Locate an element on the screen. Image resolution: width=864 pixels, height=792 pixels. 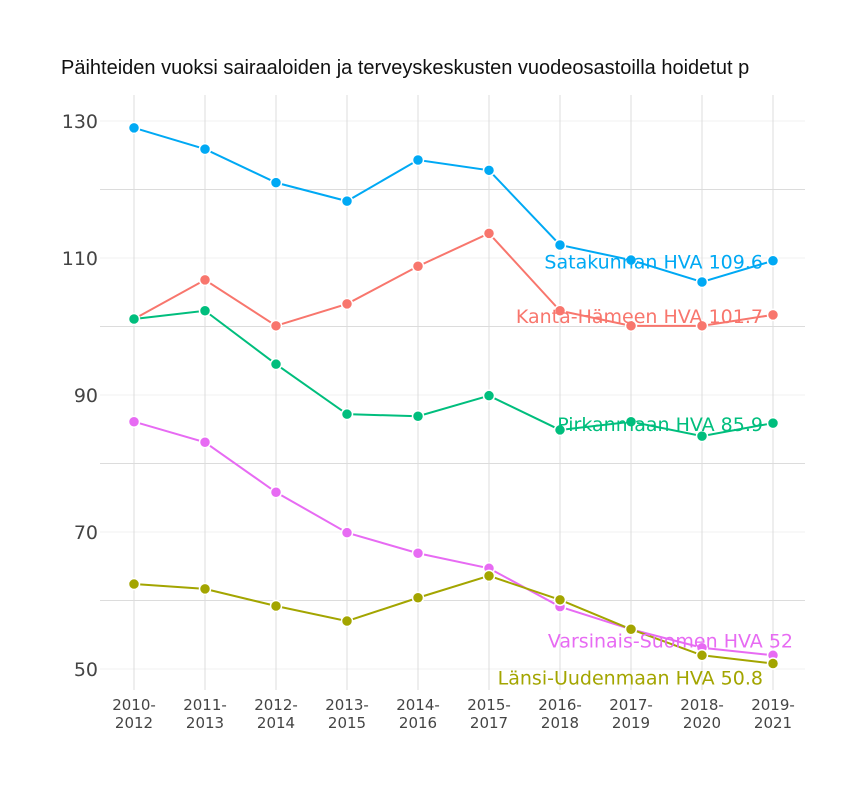
x-tick-label: 2016-2018 is located at coordinates (560, 714).